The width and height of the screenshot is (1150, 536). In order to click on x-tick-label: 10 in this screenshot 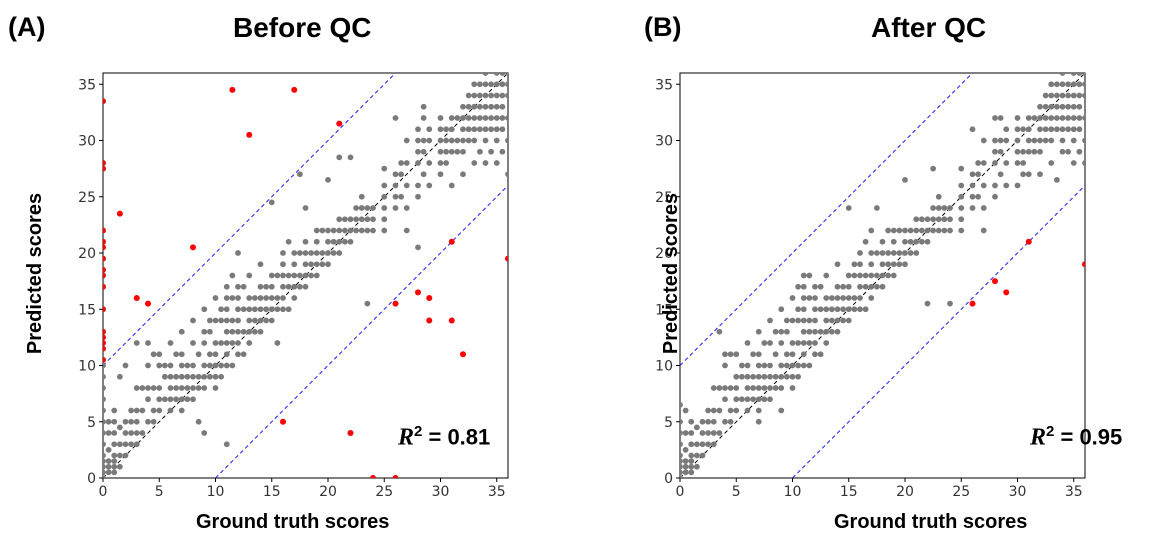, I will do `click(216, 492)`.